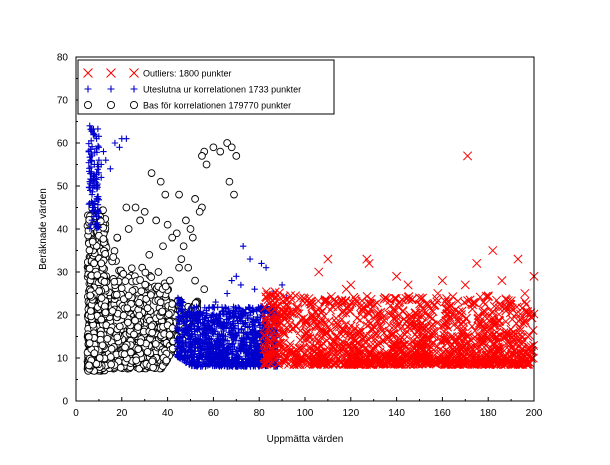 This screenshot has height=465, width=610. I want to click on x-axis-ticks: 0 20 40 60 80 100 120 140 160 180 200, so click(308, 408).